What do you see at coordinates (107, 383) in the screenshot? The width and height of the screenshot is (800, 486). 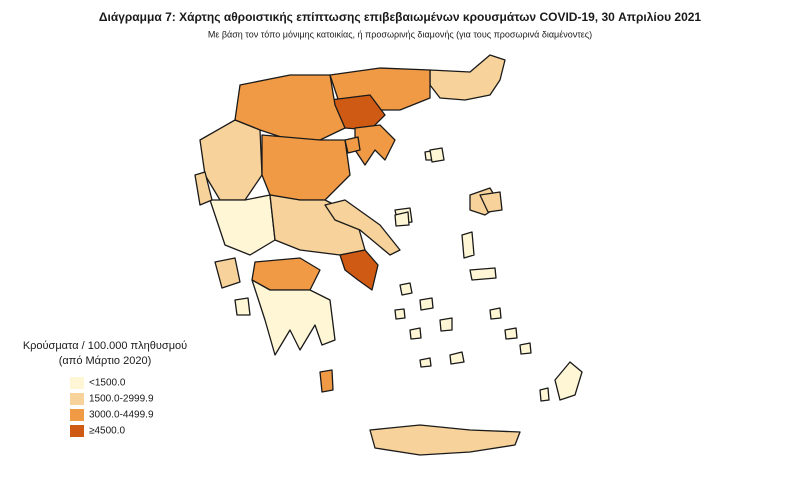 I see `legend-label: <1500.0` at bounding box center [107, 383].